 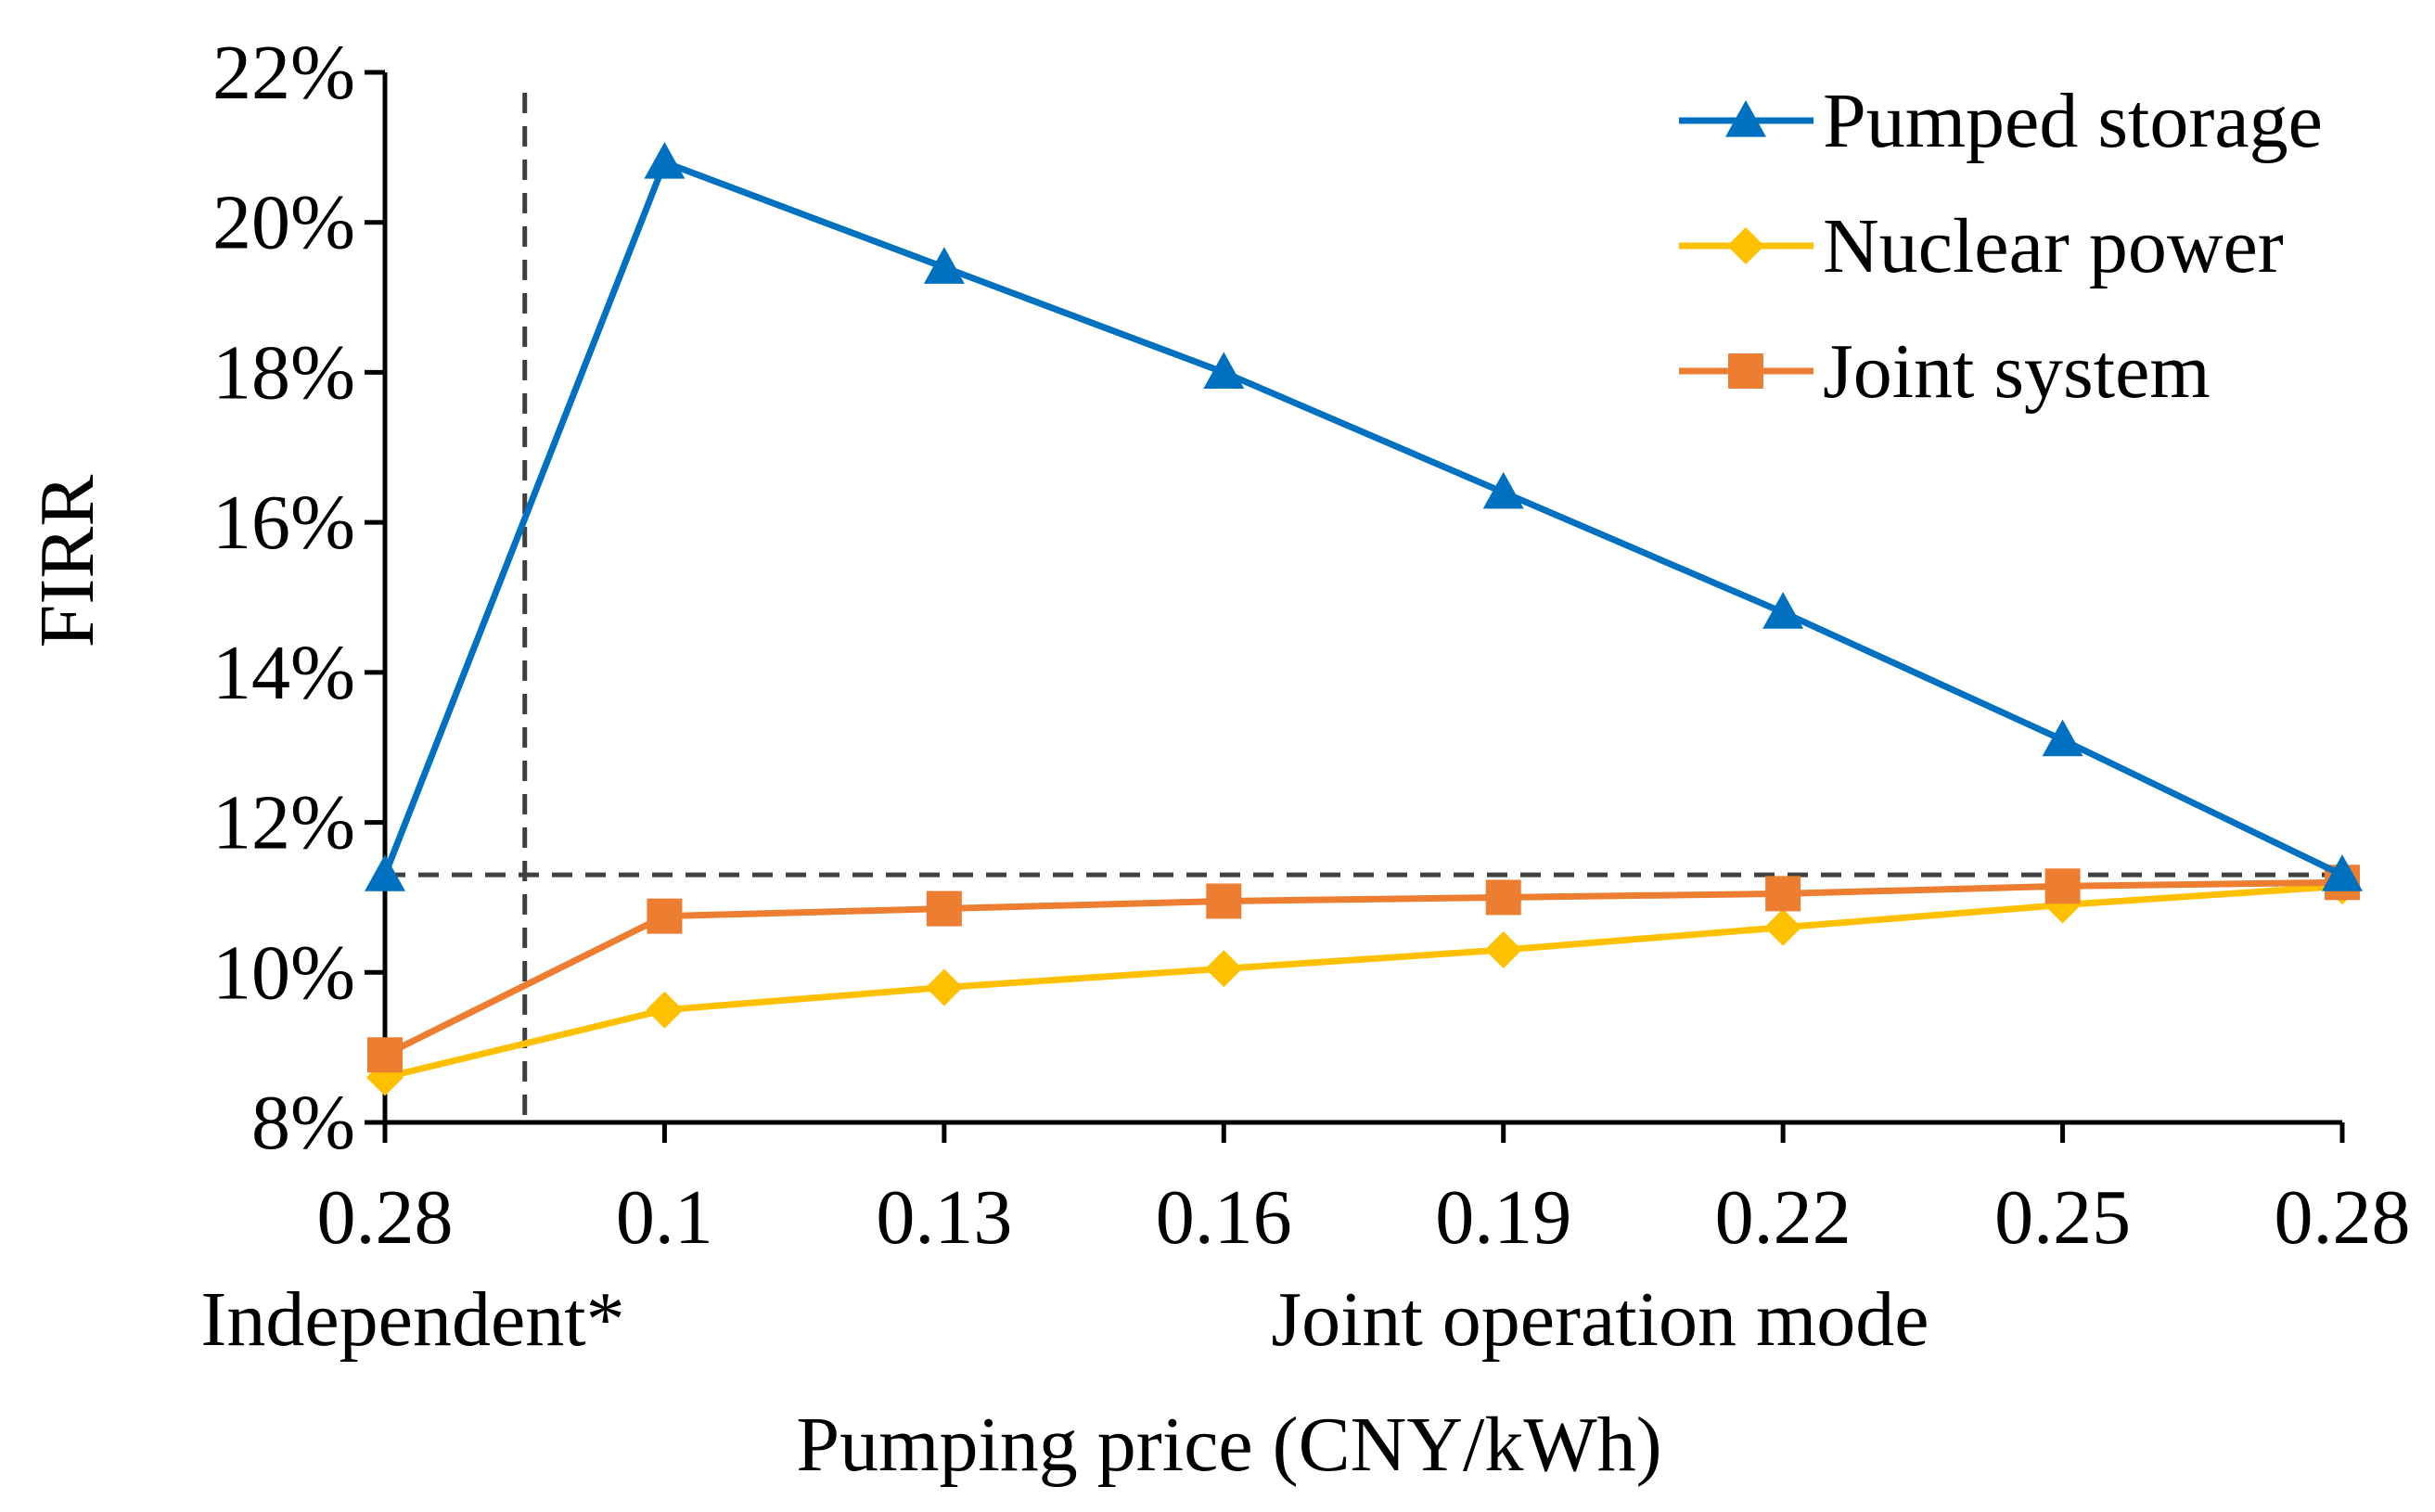 I want to click on y-tick-label: 16%, so click(x=283, y=523).